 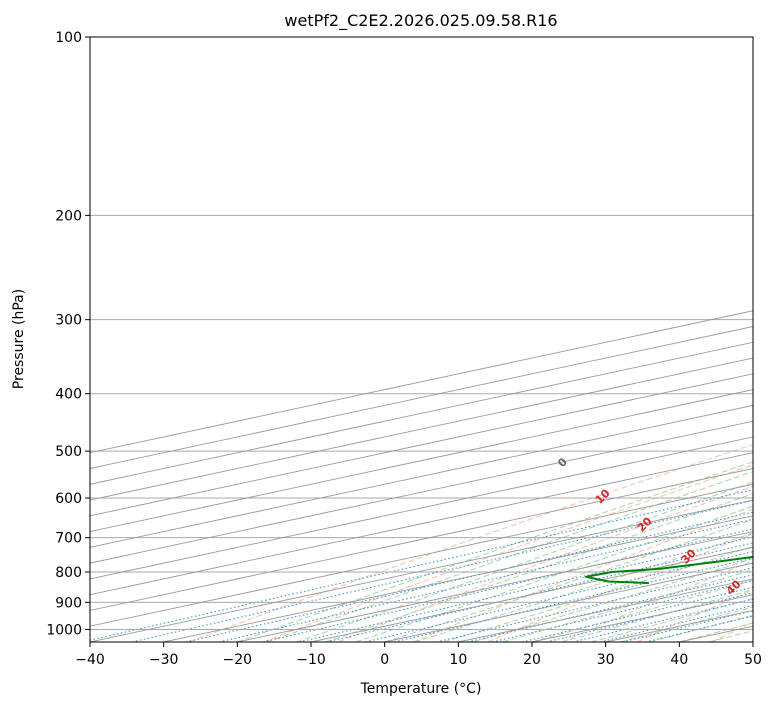 What do you see at coordinates (562, 462) in the screenshot?
I see `moist-adiabat-label: 0` at bounding box center [562, 462].